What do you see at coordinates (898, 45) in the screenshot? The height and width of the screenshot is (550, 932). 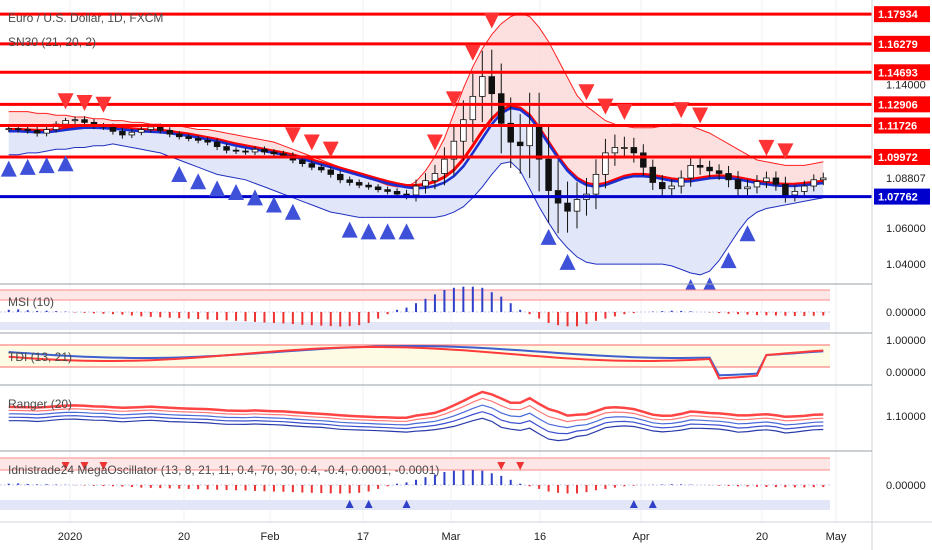 I see `level-tag-text-1: 1.16279` at bounding box center [898, 45].